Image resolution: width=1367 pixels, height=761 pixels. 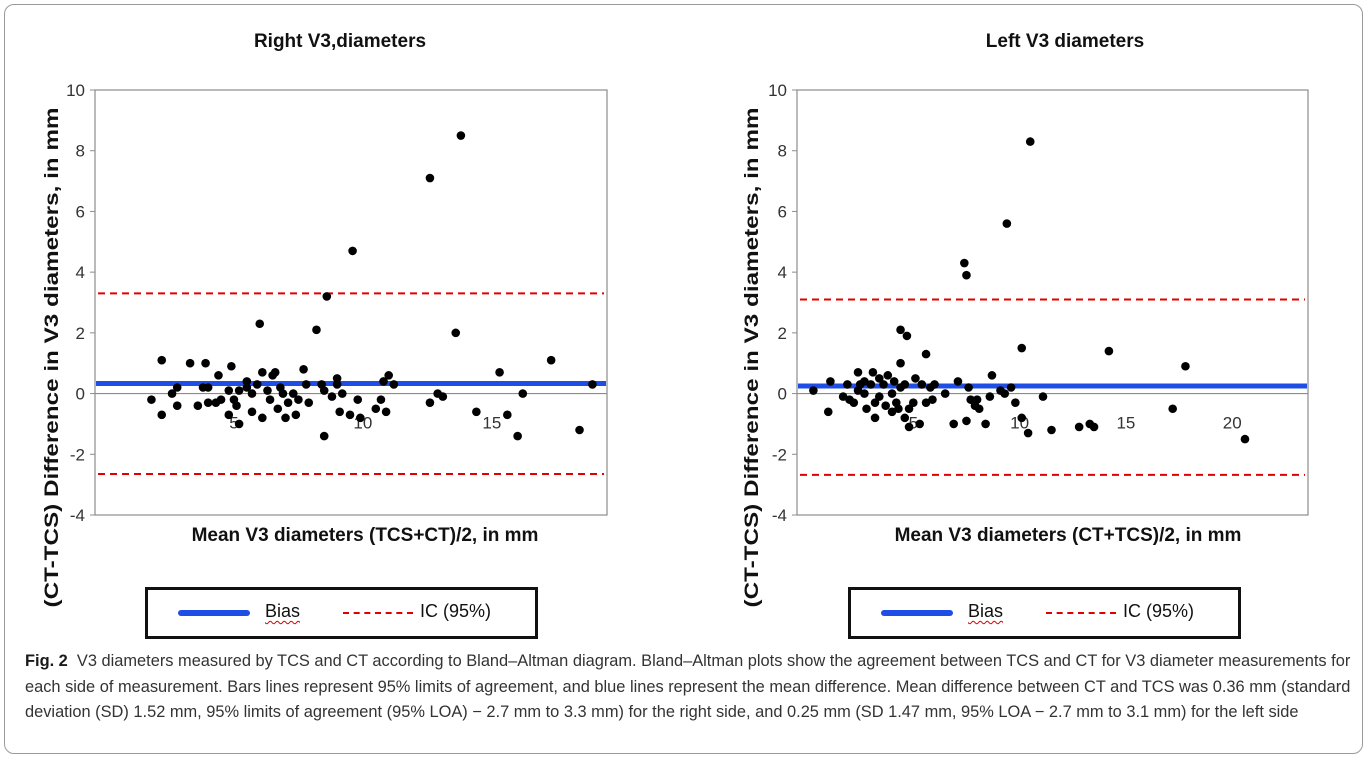 What do you see at coordinates (1065, 41) in the screenshot?
I see `chart-title-left: Left V3 diameters` at bounding box center [1065, 41].